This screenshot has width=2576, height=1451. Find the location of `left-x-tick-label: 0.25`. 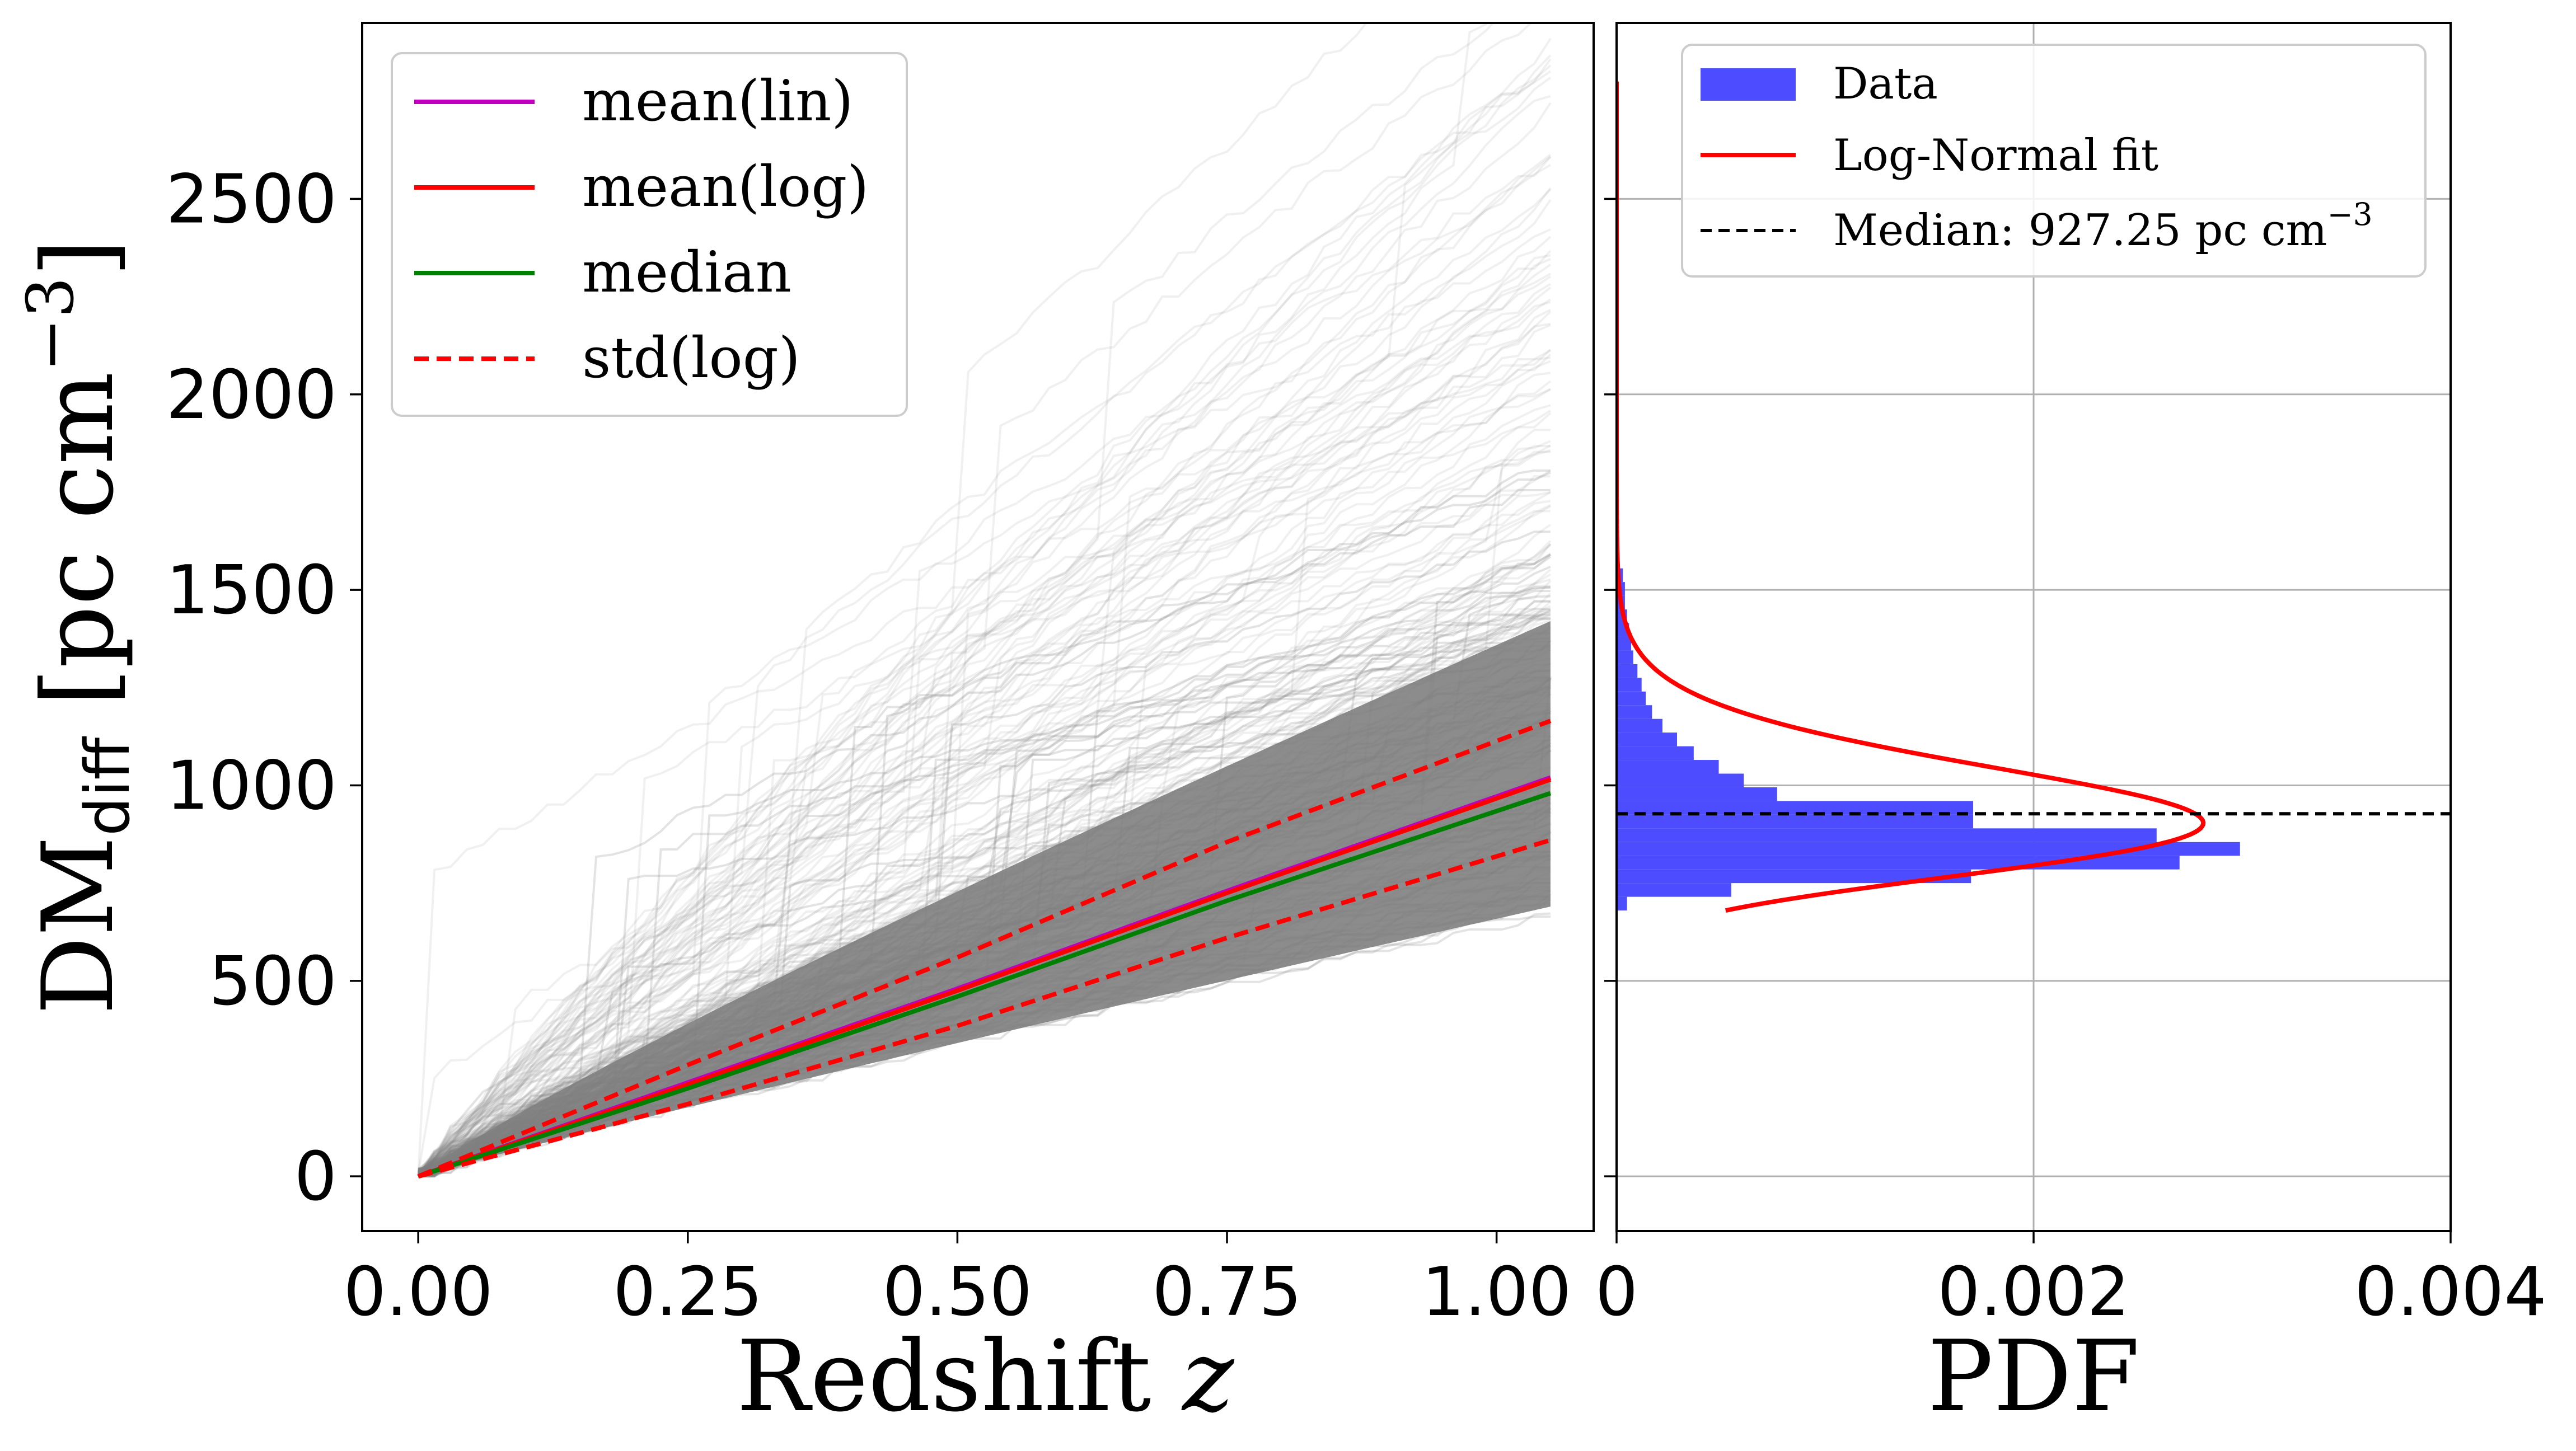

left-x-tick-label: 0.25 is located at coordinates (687, 1292).